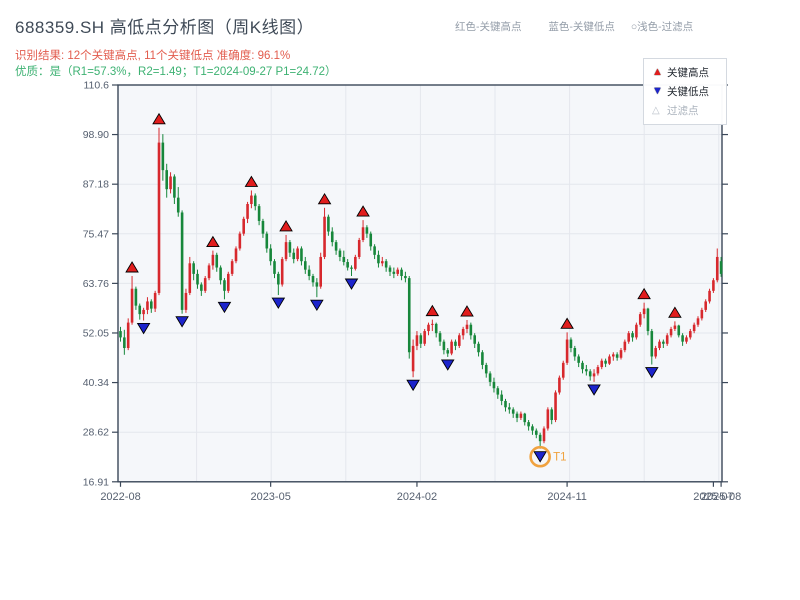 The image size is (800, 600). Describe the element at coordinates (559, 458) in the screenshot. I see `t1-label: T1` at that location.